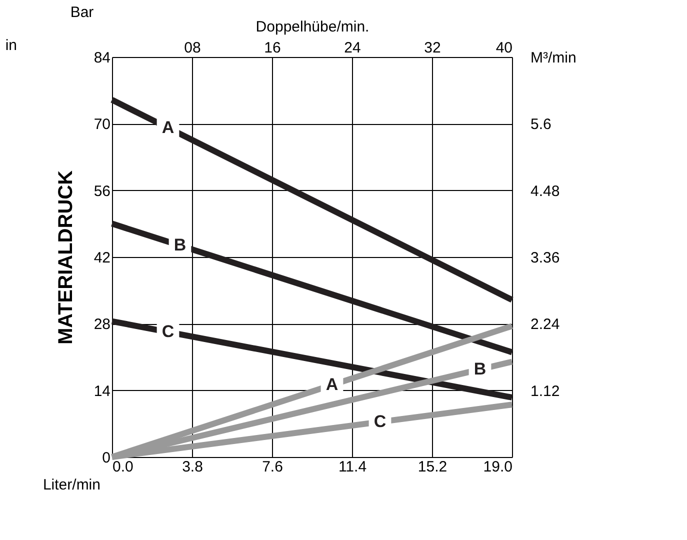  Describe the element at coordinates (352, 467) in the screenshot. I see `x-tick-label: 11.4` at that location.